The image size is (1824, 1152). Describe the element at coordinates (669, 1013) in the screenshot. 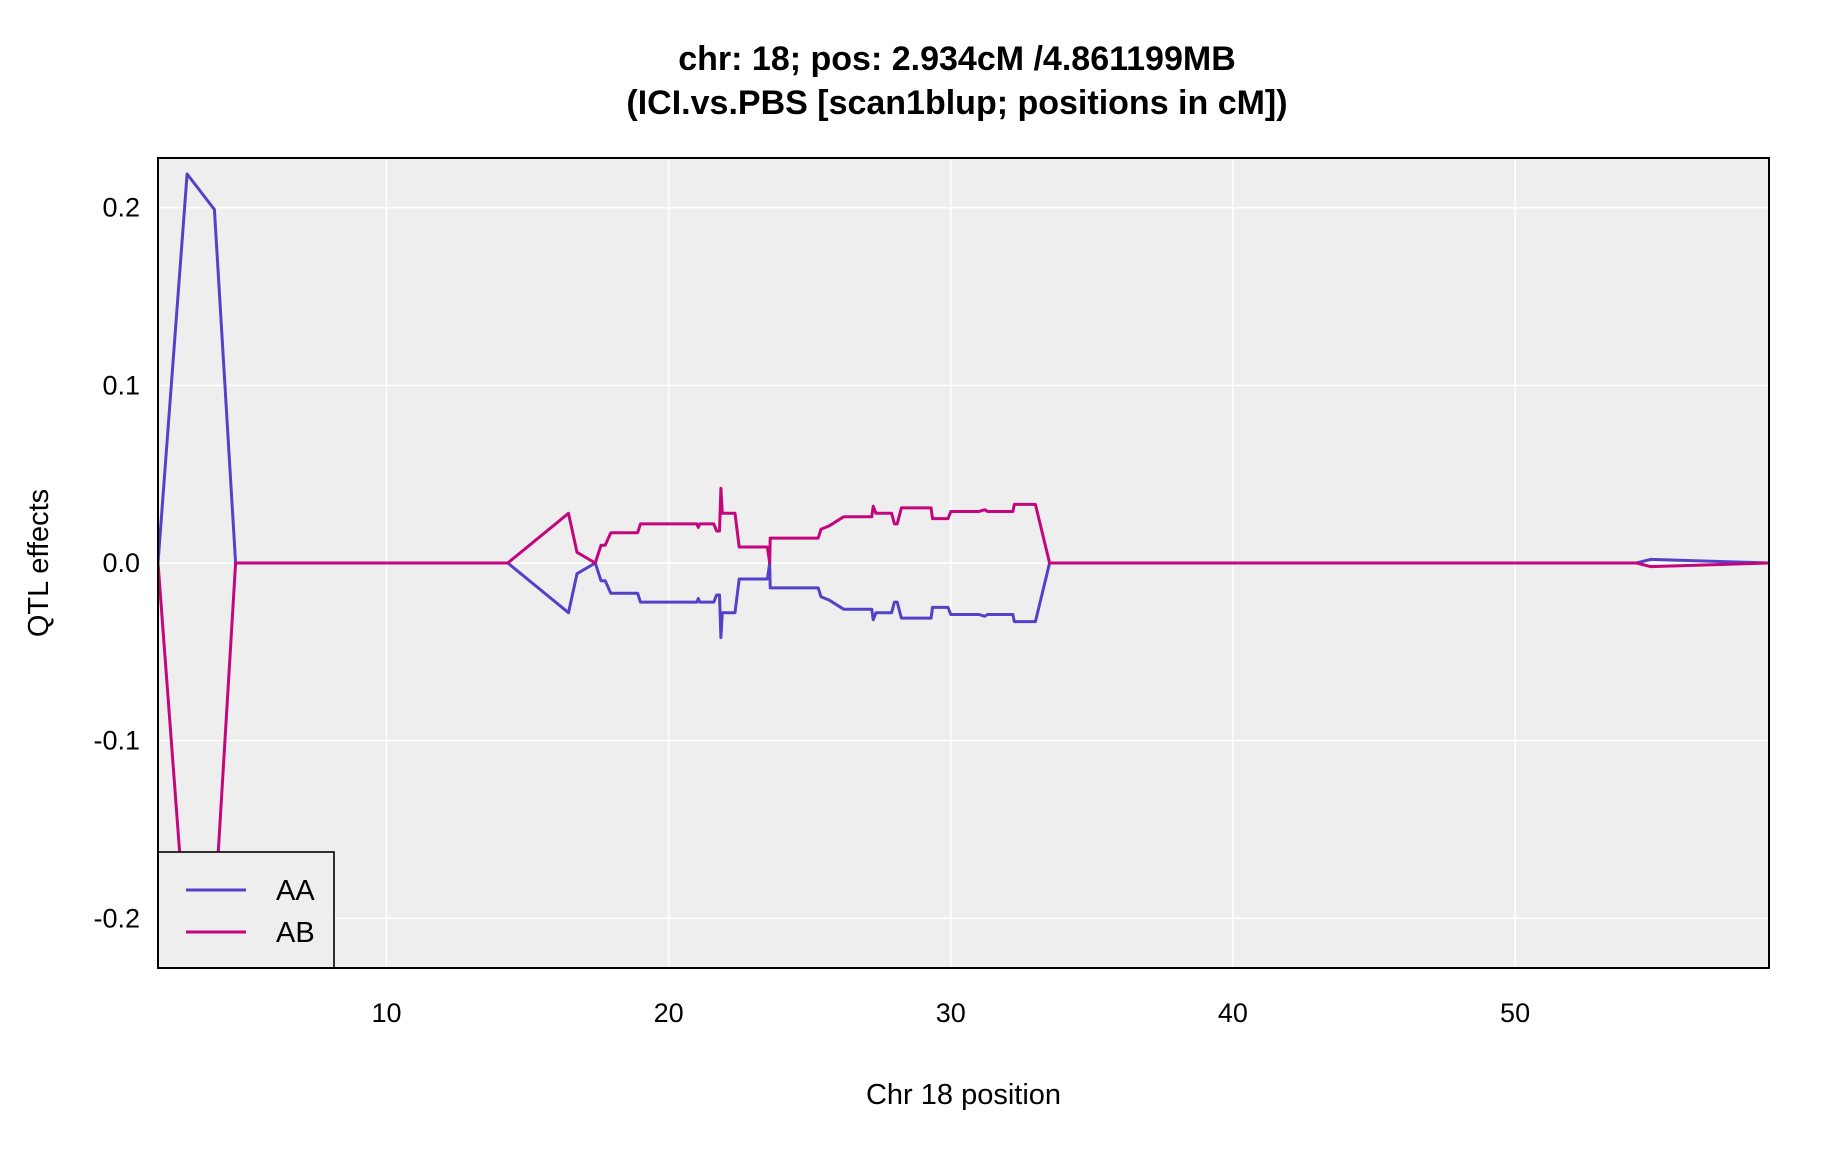

I see `x-tick-label: 20` at that location.